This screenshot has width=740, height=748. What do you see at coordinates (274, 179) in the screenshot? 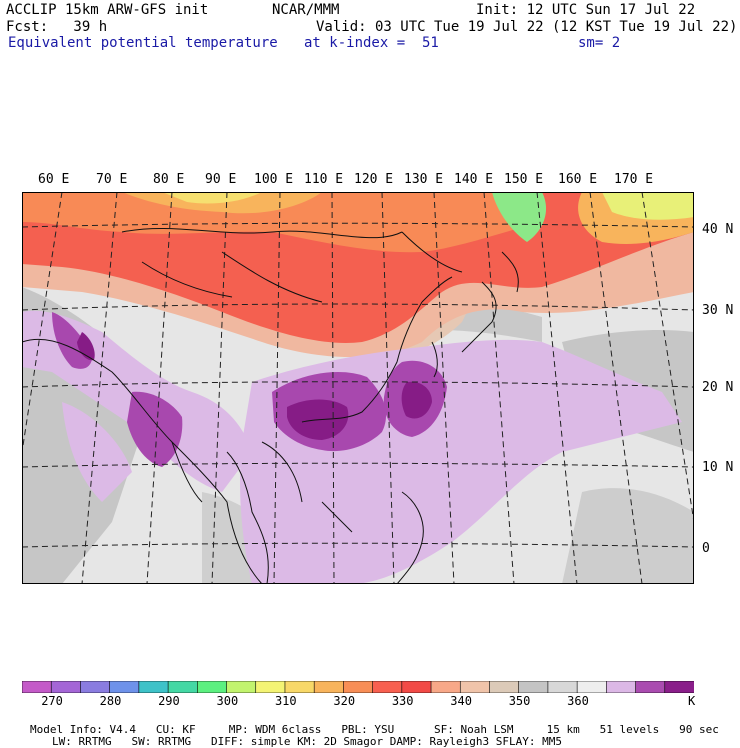
I see `lon-label: 100 E` at bounding box center [274, 179].